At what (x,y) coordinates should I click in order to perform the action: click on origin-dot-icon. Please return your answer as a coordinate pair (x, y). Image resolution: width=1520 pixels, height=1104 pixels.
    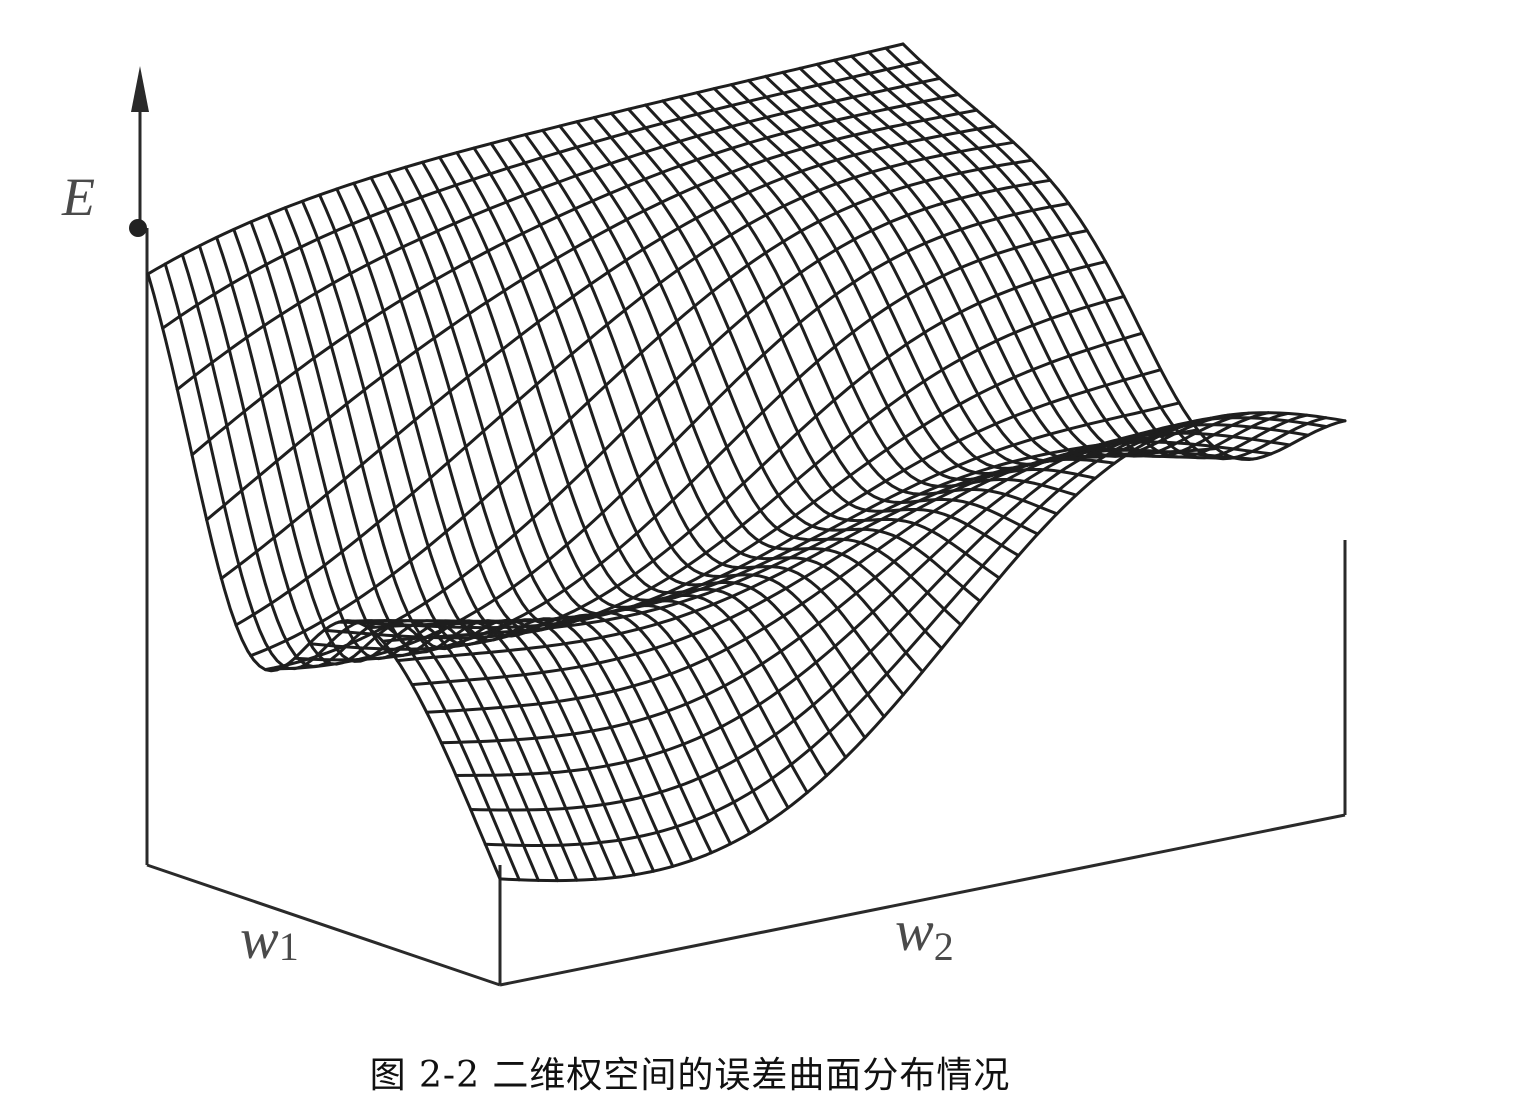
    Looking at the image, I should click on (138, 228).